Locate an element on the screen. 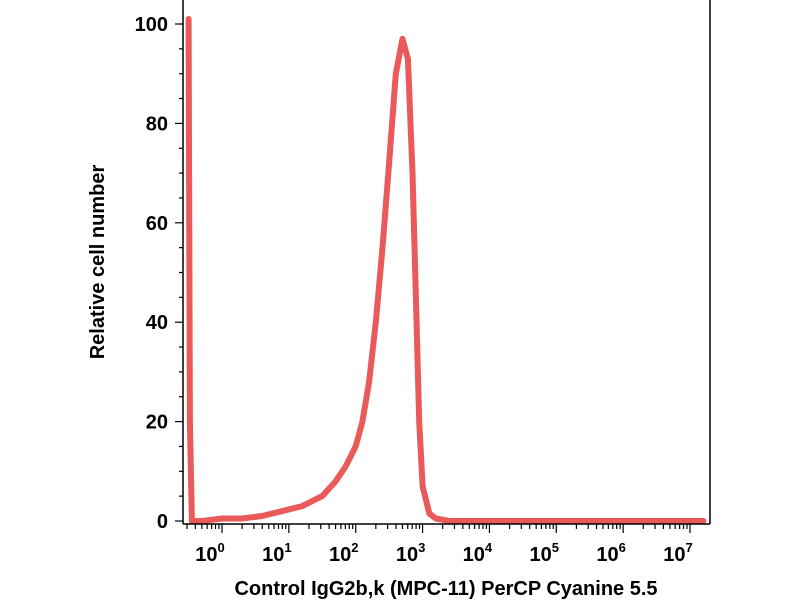 Image resolution: width=800 pixels, height=600 pixels. y-tick-label: 40 is located at coordinates (157, 323).